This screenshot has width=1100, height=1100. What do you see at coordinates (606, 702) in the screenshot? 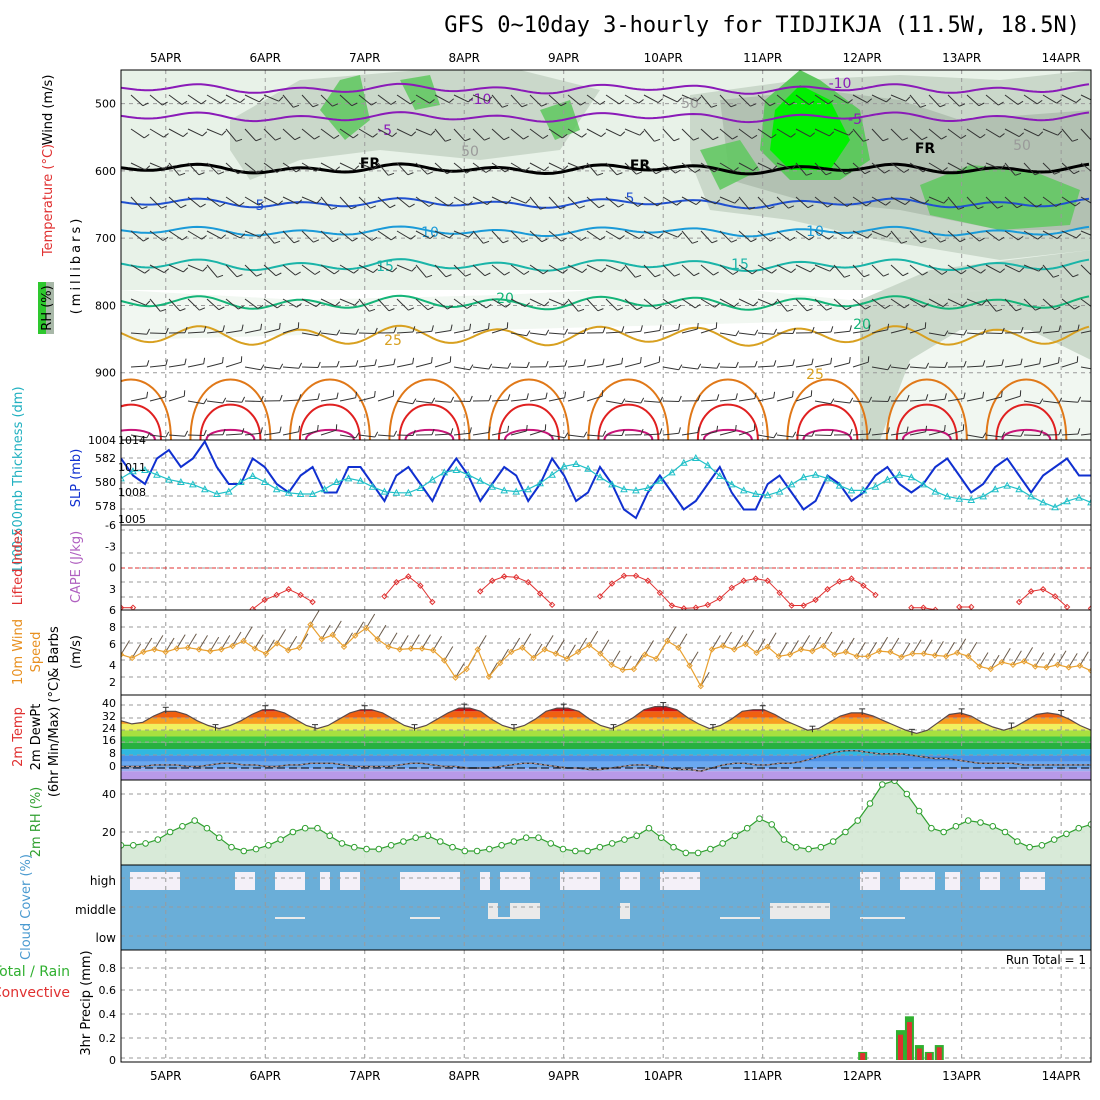
I see `temp-band` at bounding box center [606, 702].